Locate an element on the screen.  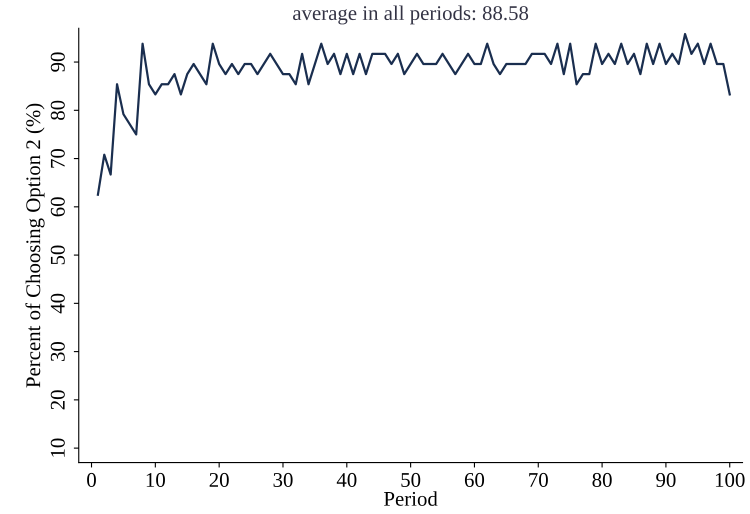
x-tick-label: 10 is located at coordinates (155, 479).